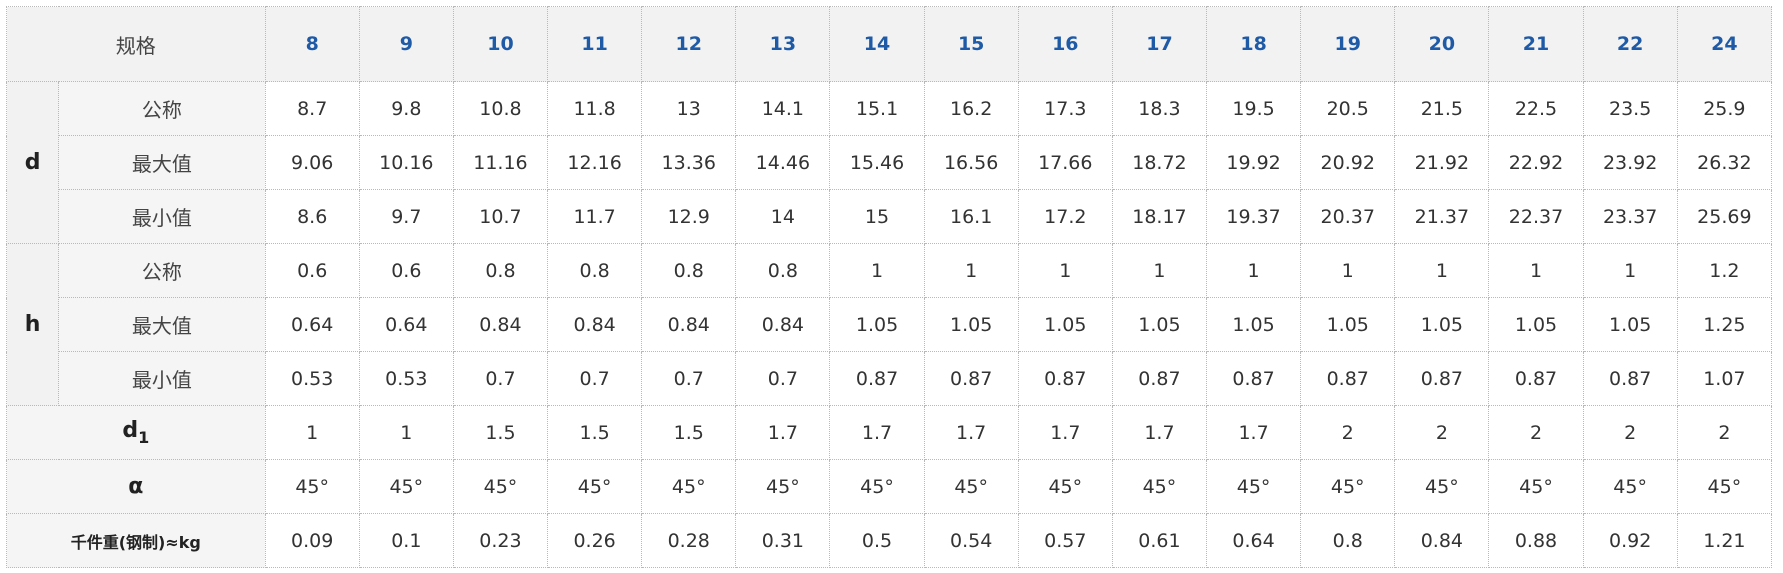 The width and height of the screenshot is (1783, 573). I want to click on value-cell: 11.16, so click(500, 162).